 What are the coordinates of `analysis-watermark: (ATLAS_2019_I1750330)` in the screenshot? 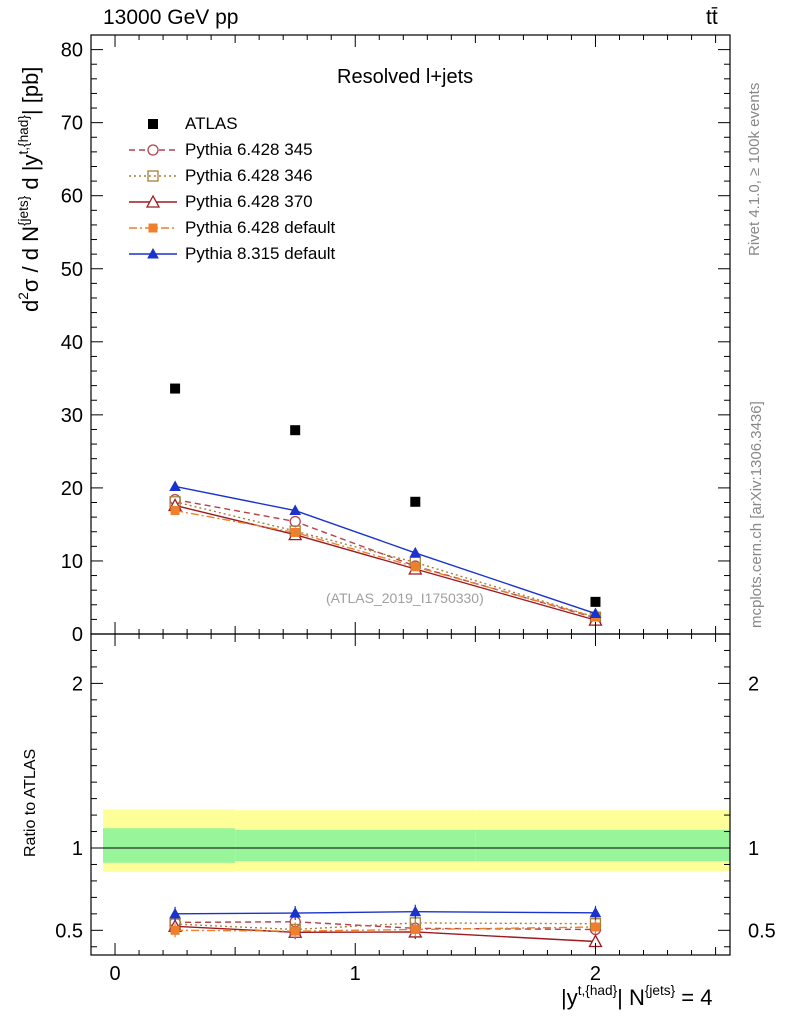 It's located at (405, 598).